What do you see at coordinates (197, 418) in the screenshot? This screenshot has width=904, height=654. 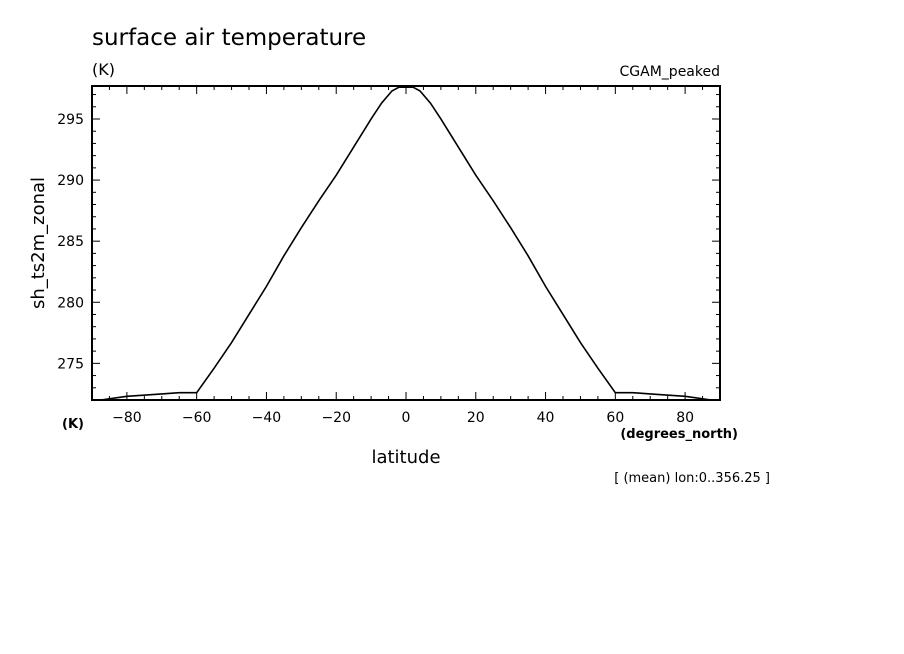 I see `x-tick-label: −60` at bounding box center [197, 418].